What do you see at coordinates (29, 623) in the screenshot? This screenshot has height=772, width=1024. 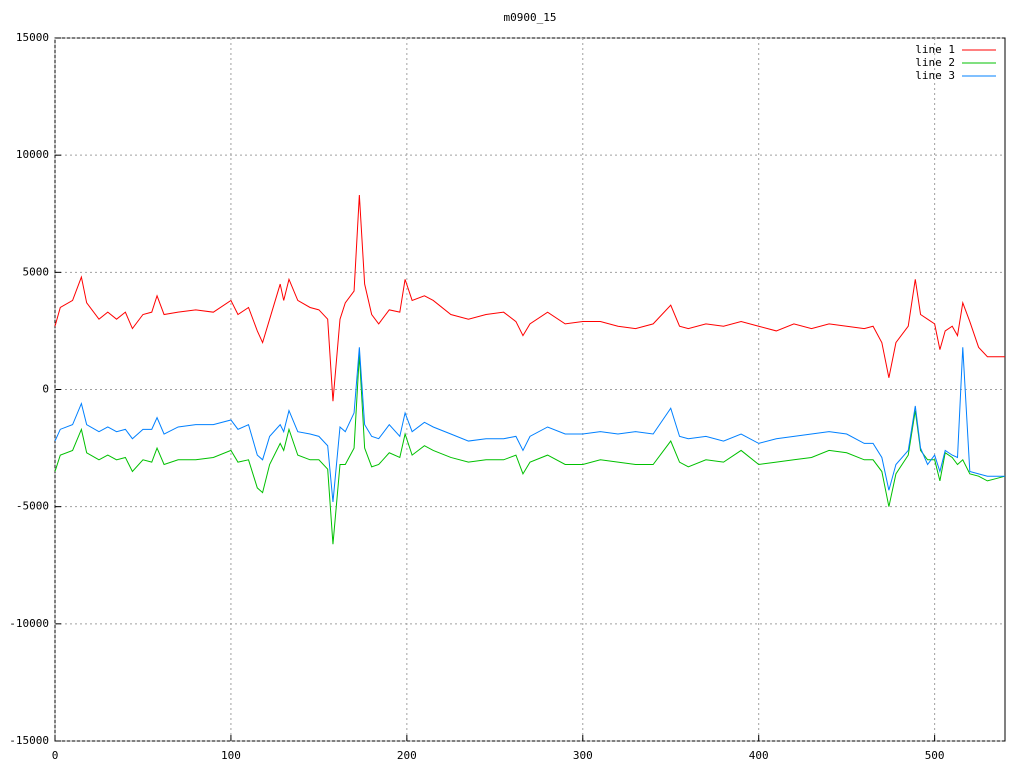 I see `y-tick-label: -10000` at bounding box center [29, 623].